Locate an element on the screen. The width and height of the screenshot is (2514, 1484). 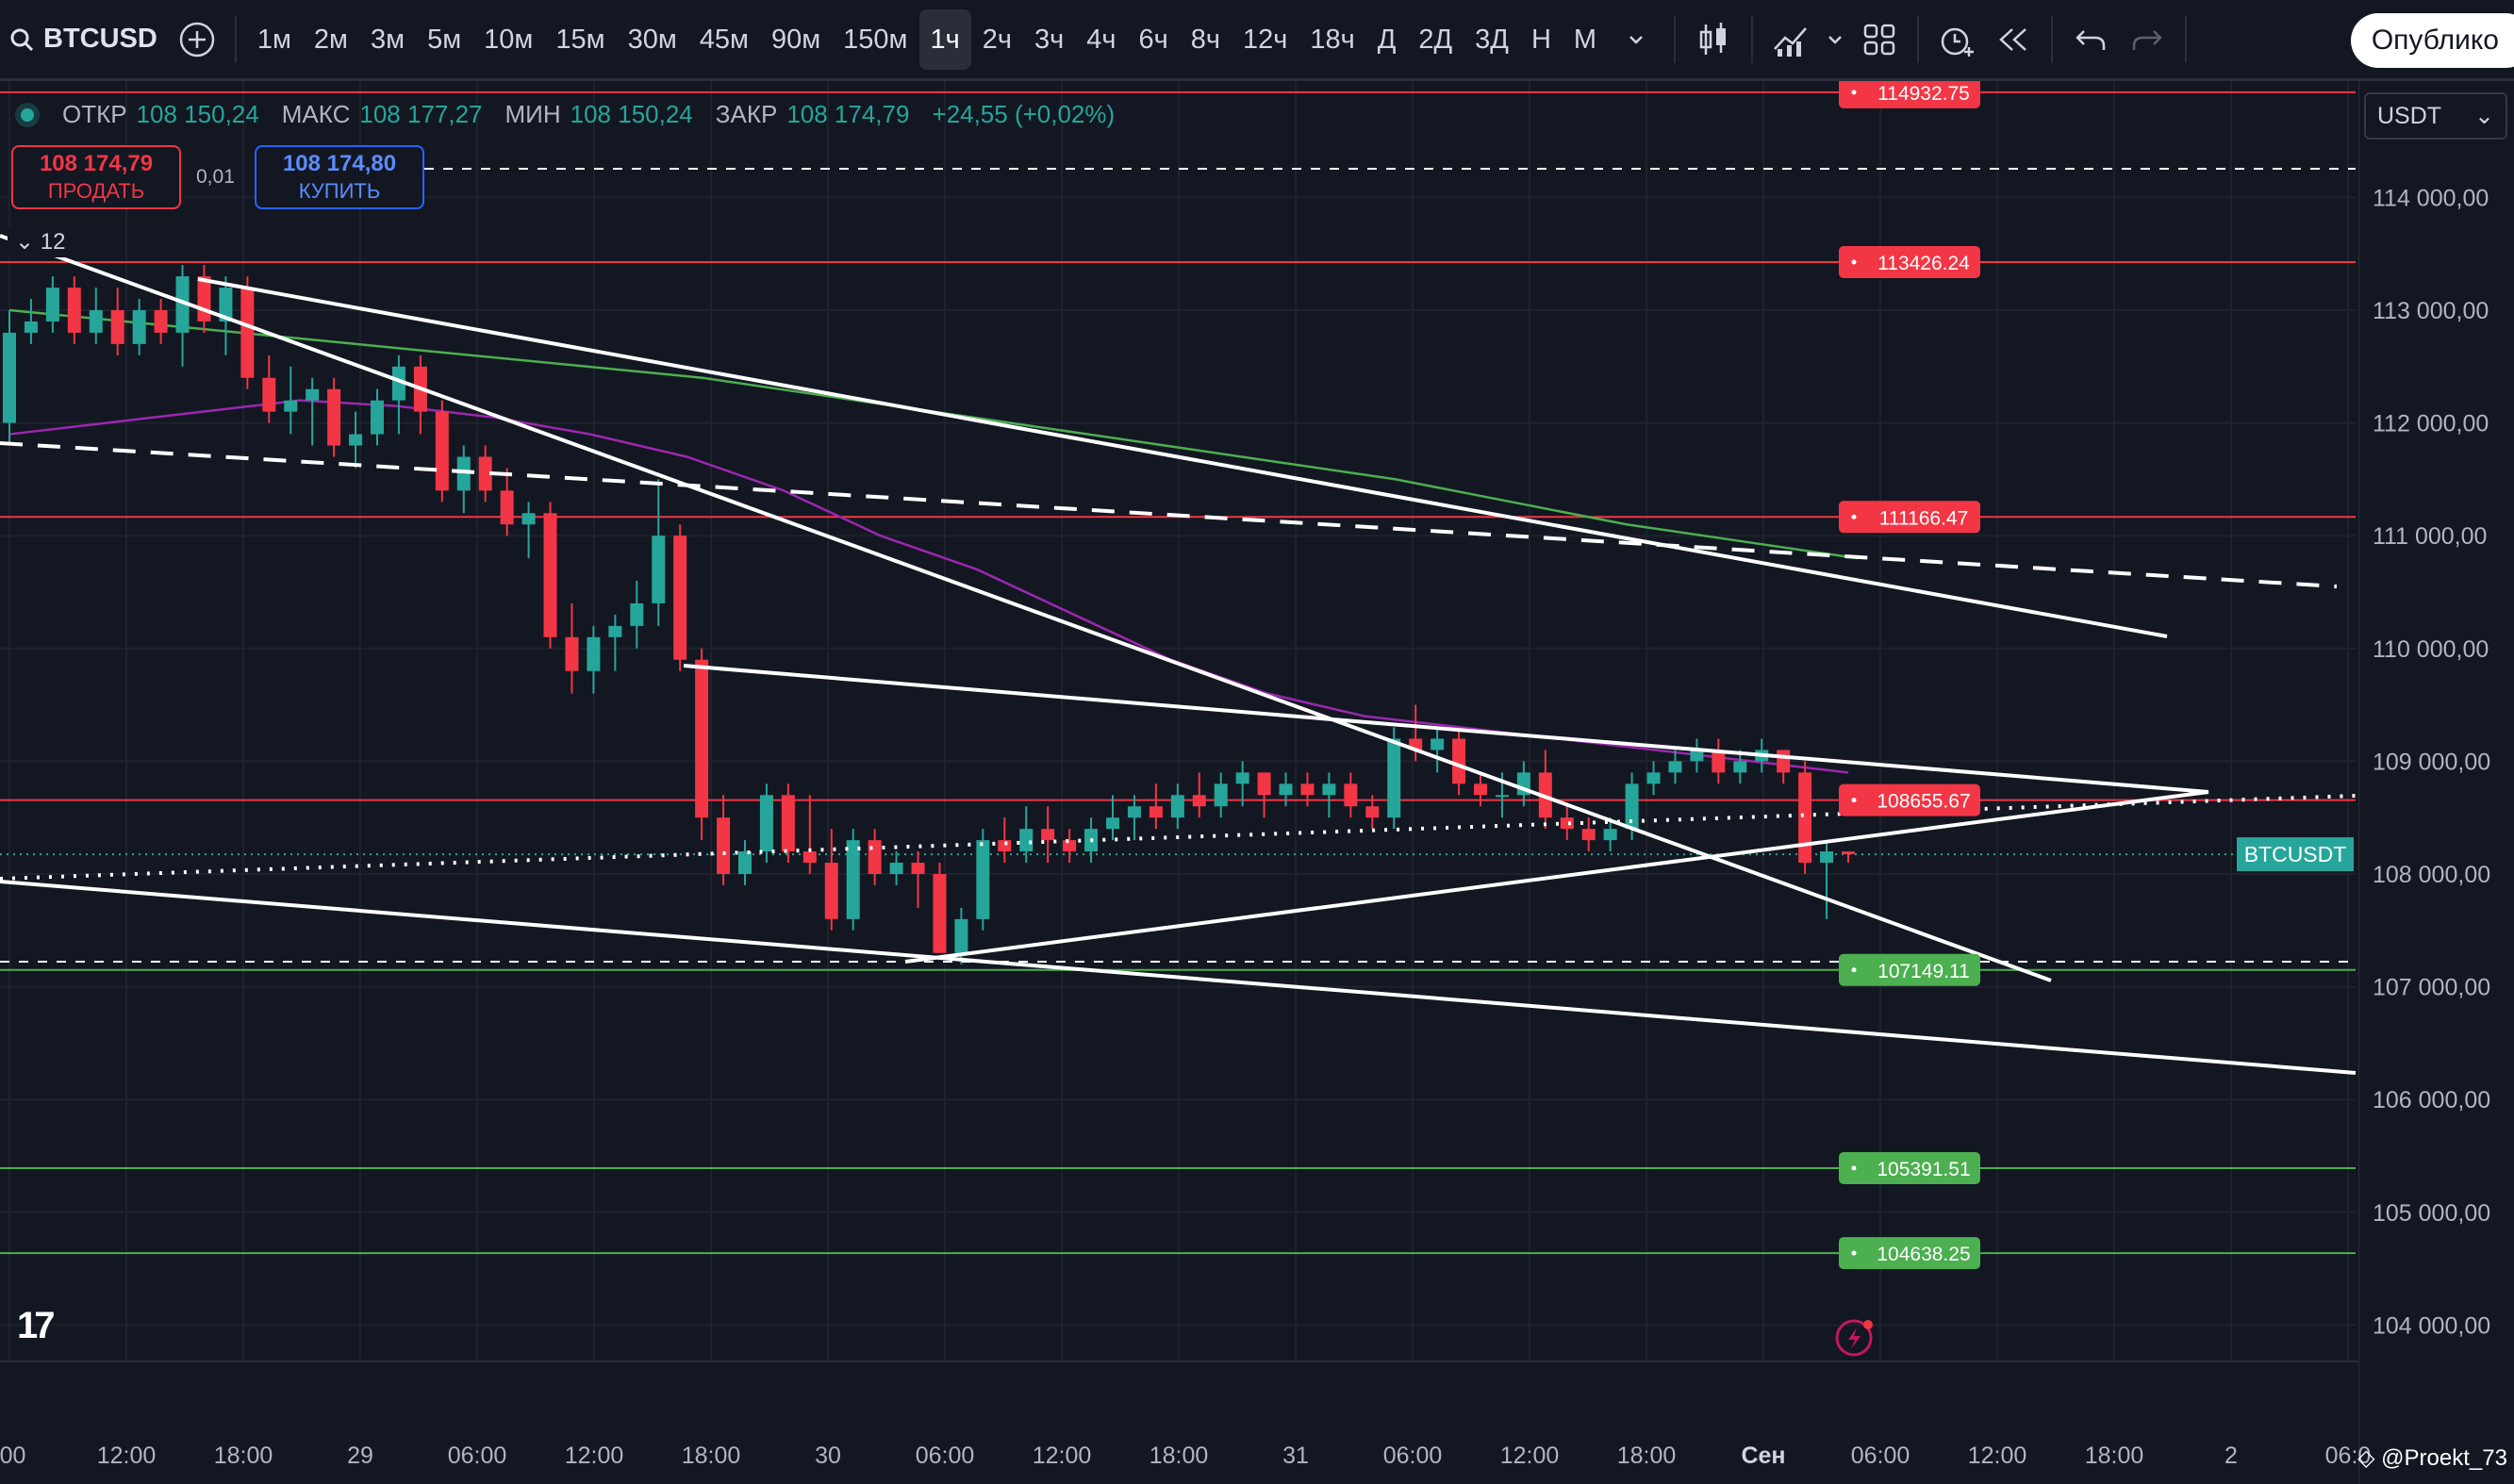
x-tick-label: 12:00 is located at coordinates (127, 1456).